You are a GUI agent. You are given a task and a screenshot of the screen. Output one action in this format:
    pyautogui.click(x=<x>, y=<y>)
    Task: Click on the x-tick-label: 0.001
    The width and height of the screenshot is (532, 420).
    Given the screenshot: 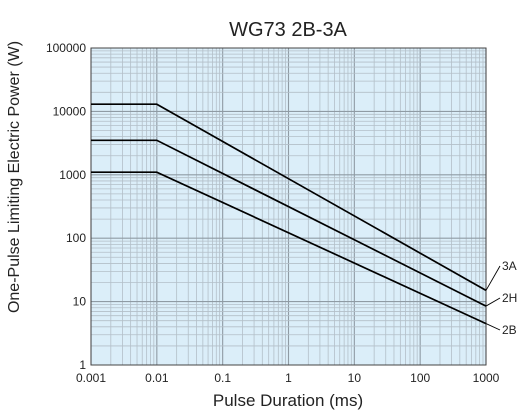 What is the action you would take?
    pyautogui.click(x=91, y=378)
    